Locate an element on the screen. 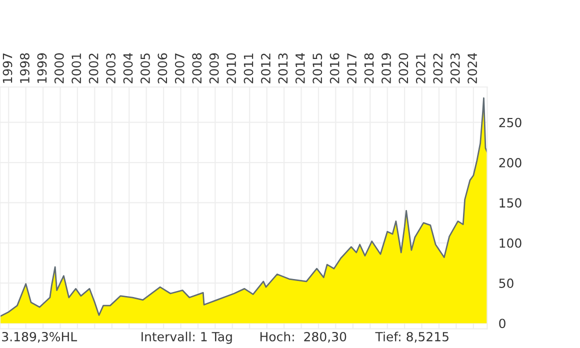 This screenshot has height=348, width=580. x-tick-label: 2014 is located at coordinates (300, 68).